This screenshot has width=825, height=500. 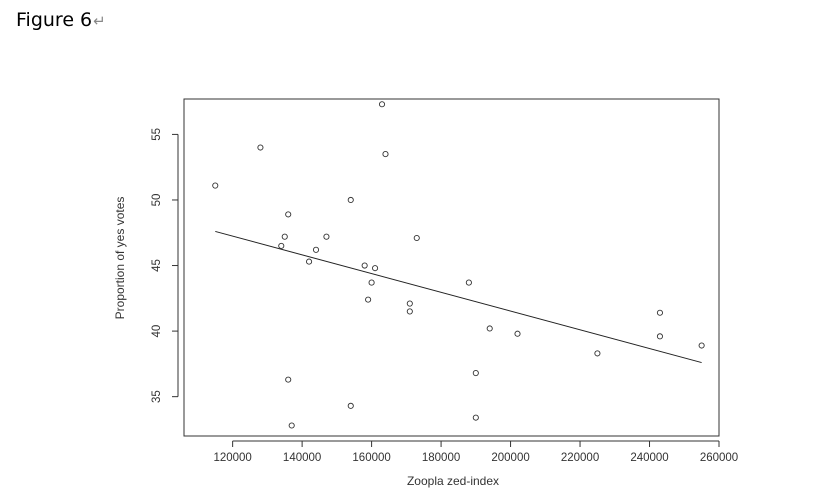 I want to click on x-tick-label: 240000, so click(x=649, y=458).